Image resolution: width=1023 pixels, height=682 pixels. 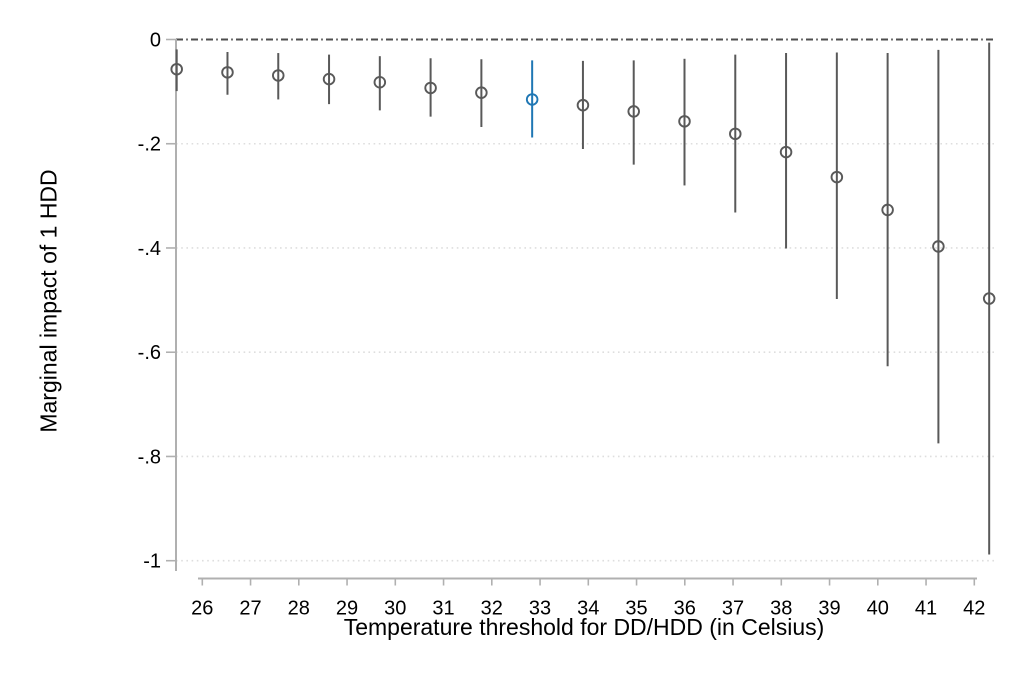 What do you see at coordinates (347, 608) in the screenshot?
I see `x-tick-label-29: 29` at bounding box center [347, 608].